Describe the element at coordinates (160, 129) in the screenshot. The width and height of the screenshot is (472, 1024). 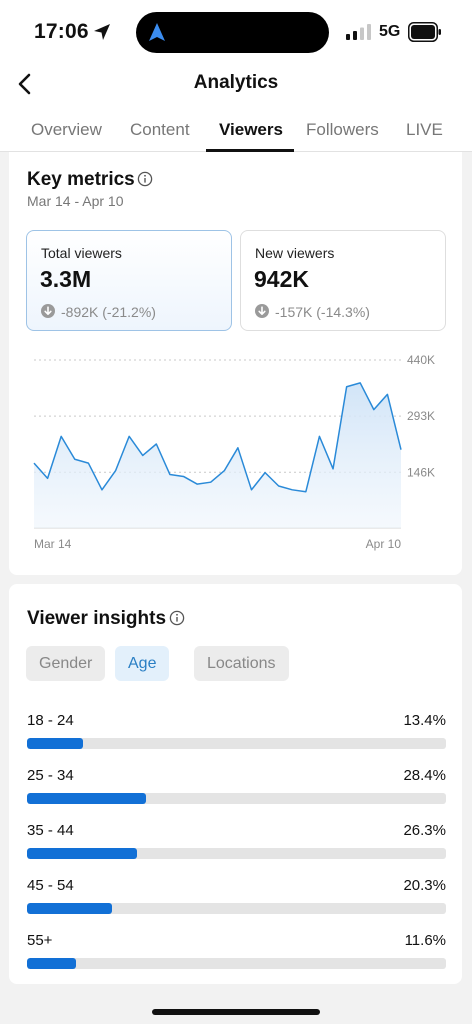
I see `tab-content: Content` at that location.